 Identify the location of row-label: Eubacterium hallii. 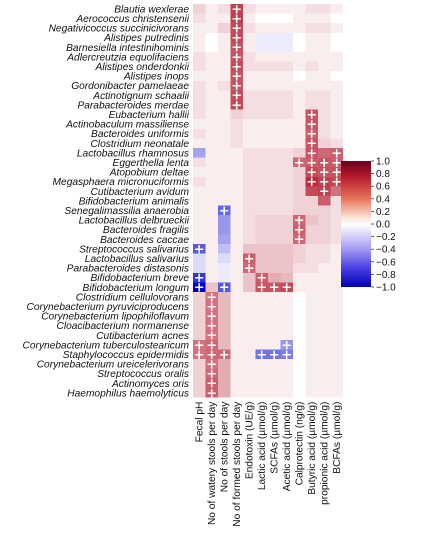
(149, 115).